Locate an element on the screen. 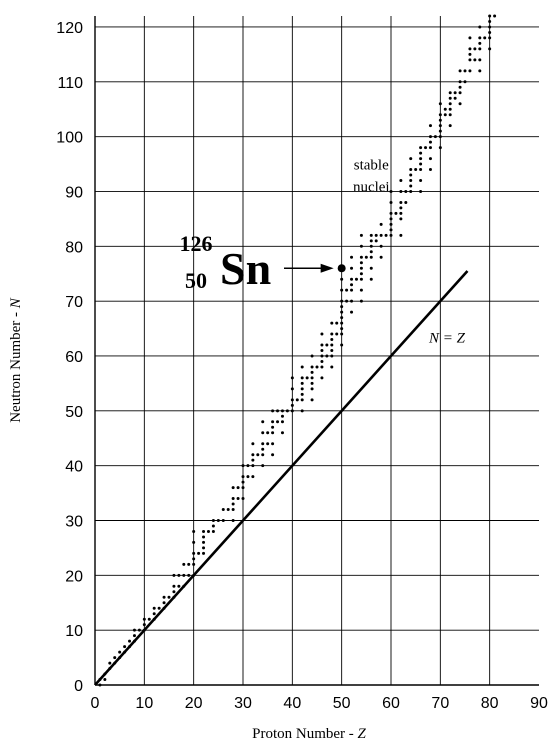 This screenshot has width=550, height=745. x-tick-label-10: 10 is located at coordinates (144, 703).